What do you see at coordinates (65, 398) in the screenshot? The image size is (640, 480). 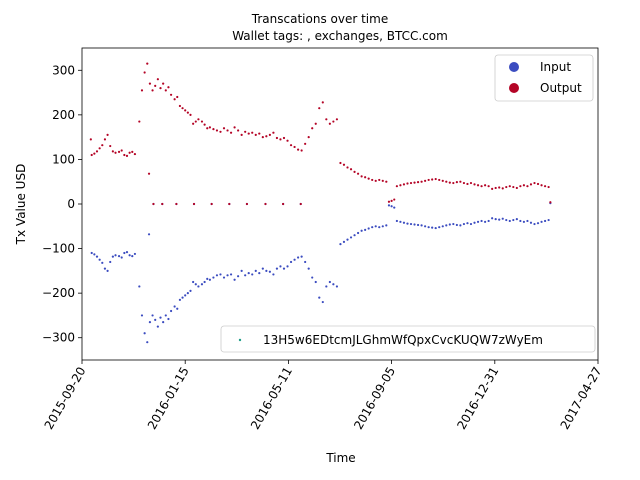 I see `x-tick-label-0: 2015-09-20` at bounding box center [65, 398].